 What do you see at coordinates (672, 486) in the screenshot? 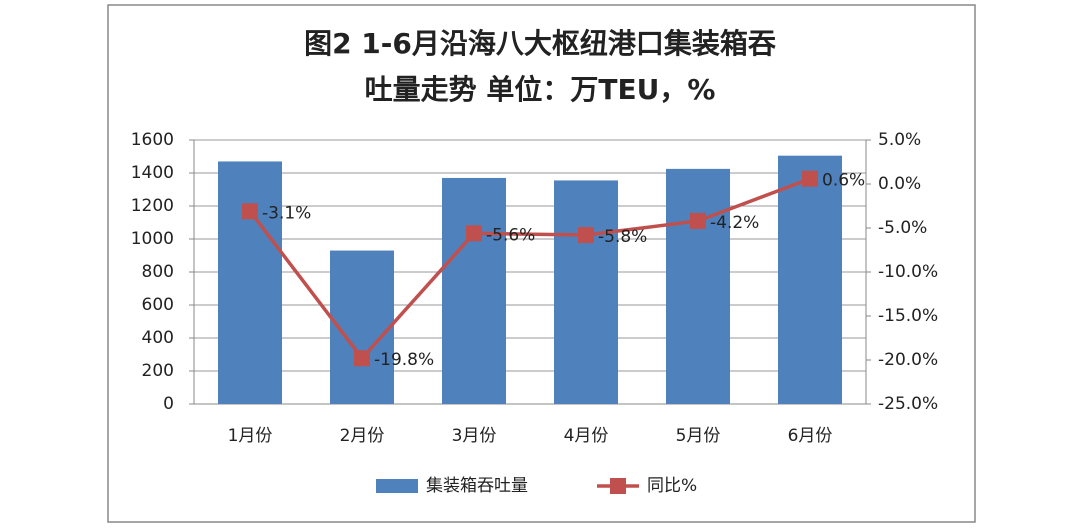
I see `legend-label: 同比%` at bounding box center [672, 486].